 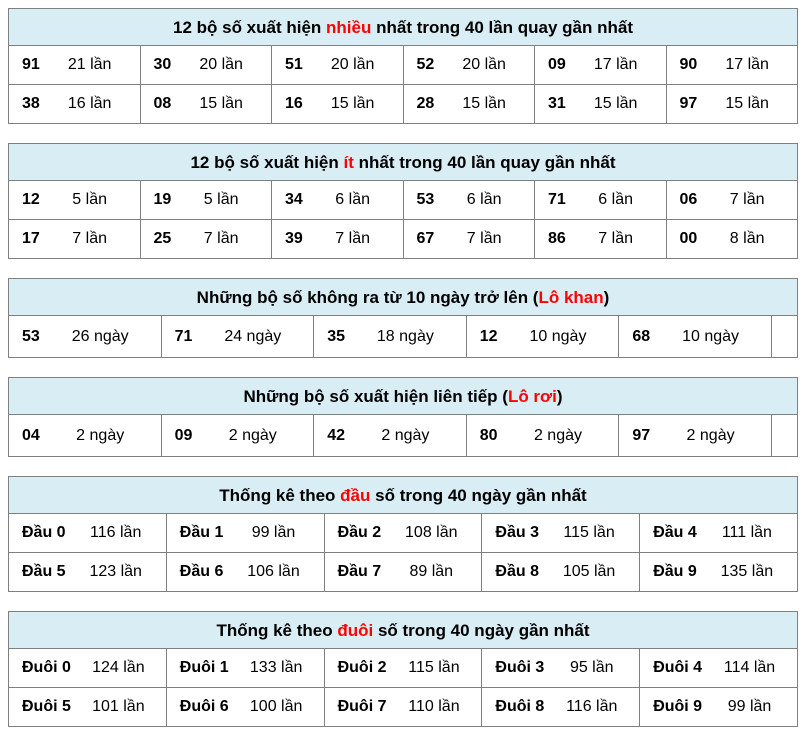 I want to click on stat-number: 97, so click(x=688, y=103).